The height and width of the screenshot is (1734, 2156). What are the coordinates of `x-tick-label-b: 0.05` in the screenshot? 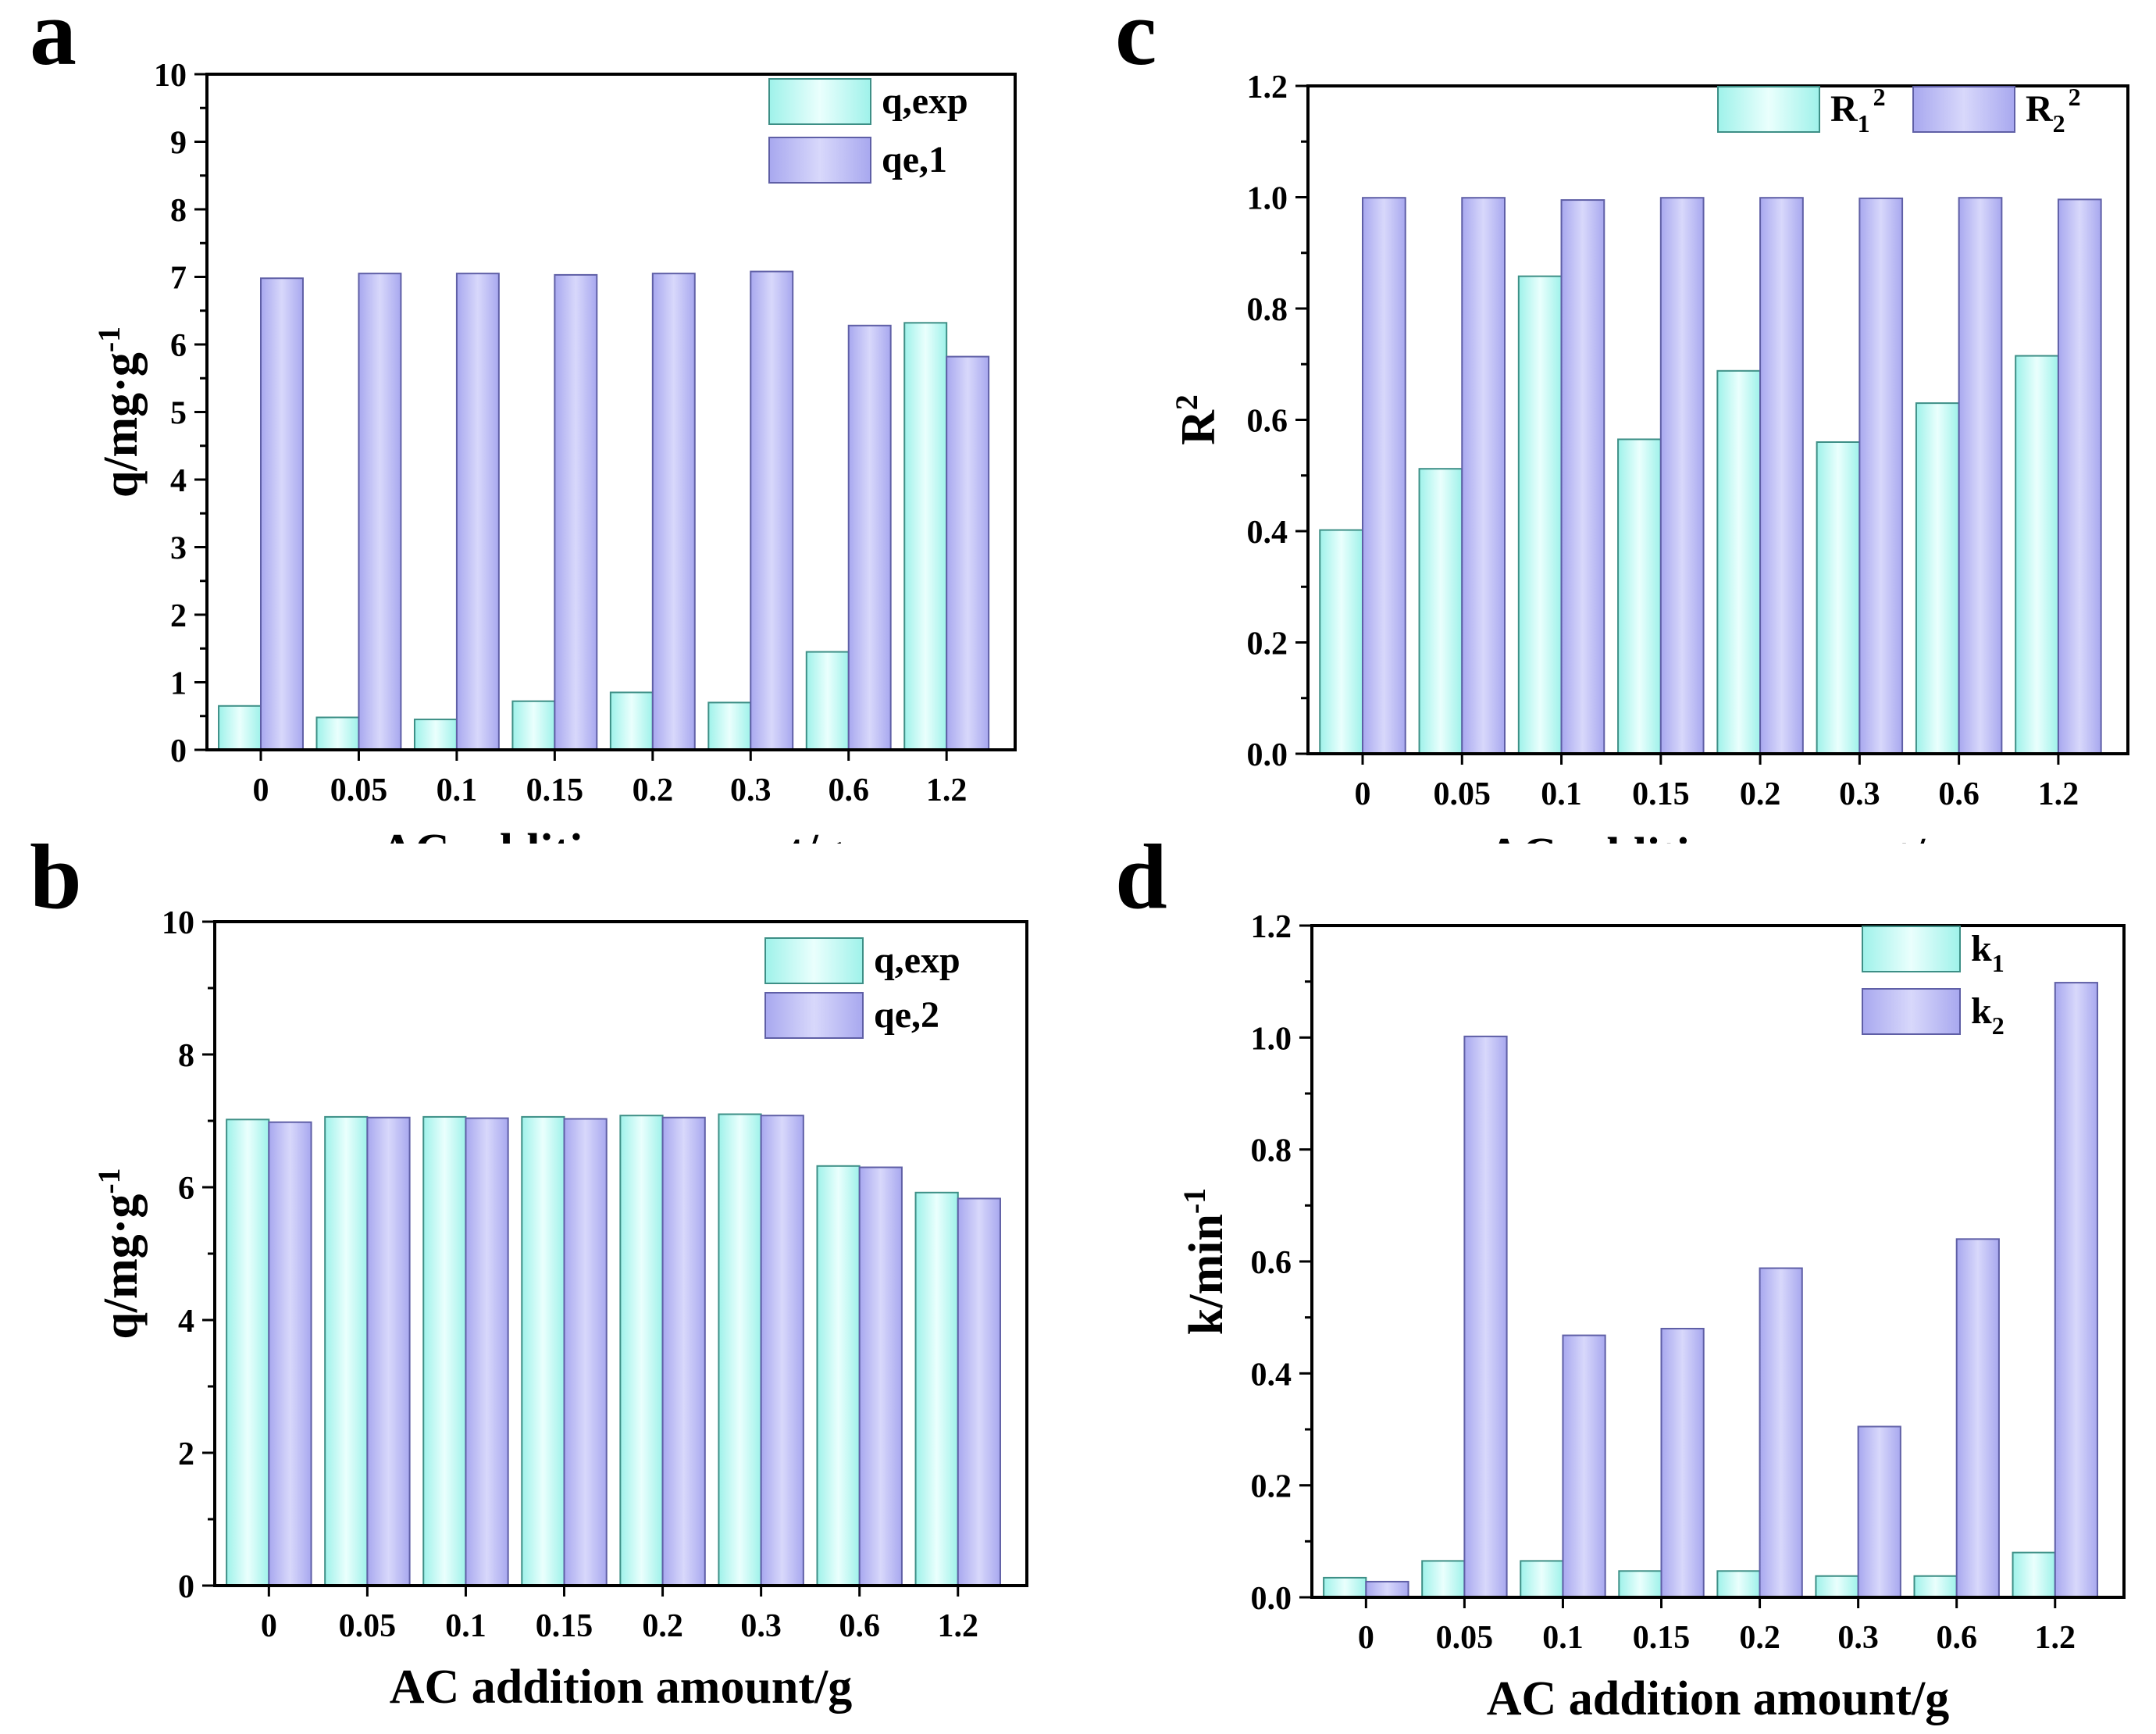 It's located at (368, 1626).